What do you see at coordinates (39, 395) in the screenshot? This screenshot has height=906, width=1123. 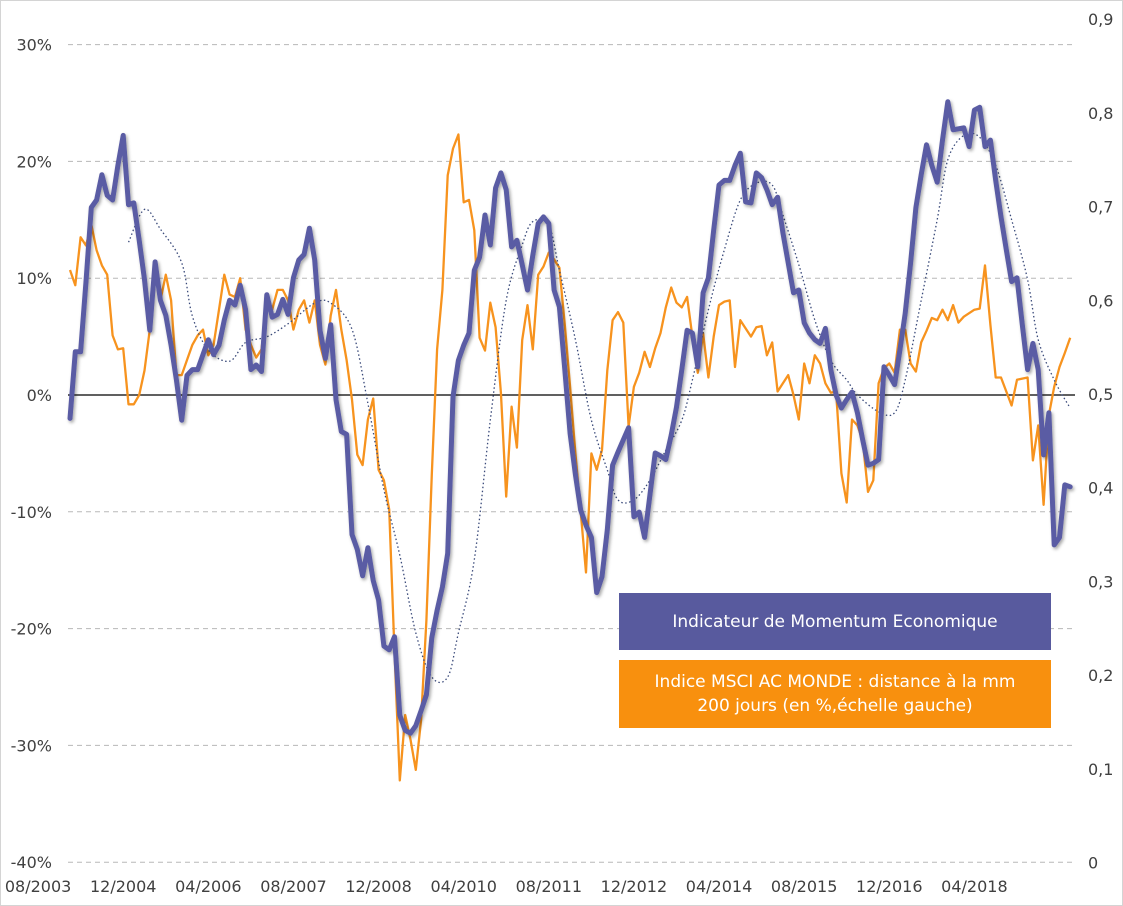 I see `left-tick-label: 0%` at bounding box center [39, 395].